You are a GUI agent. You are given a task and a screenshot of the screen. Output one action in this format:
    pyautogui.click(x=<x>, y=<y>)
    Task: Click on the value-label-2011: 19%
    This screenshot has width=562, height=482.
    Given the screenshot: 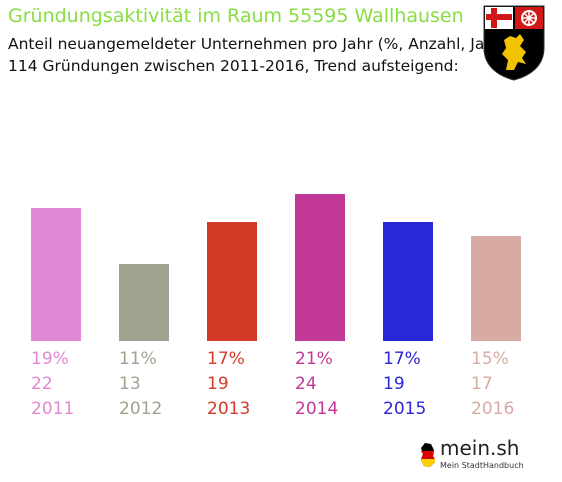 What is the action you would take?
    pyautogui.click(x=50, y=359)
    